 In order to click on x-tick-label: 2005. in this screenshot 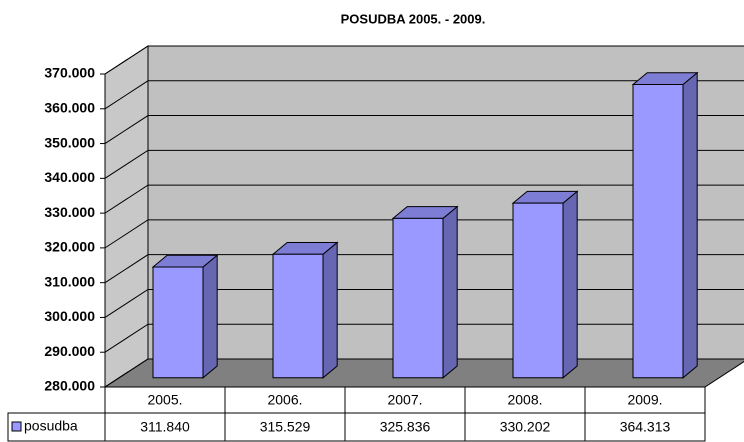, I will do `click(164, 400)`.